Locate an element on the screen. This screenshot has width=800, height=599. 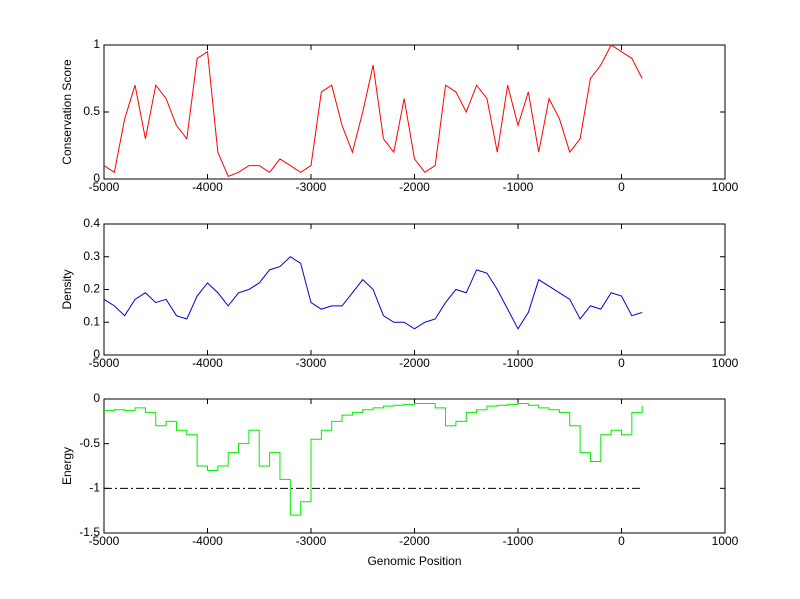
y-tick-label: -0.5 is located at coordinates (89, 443).